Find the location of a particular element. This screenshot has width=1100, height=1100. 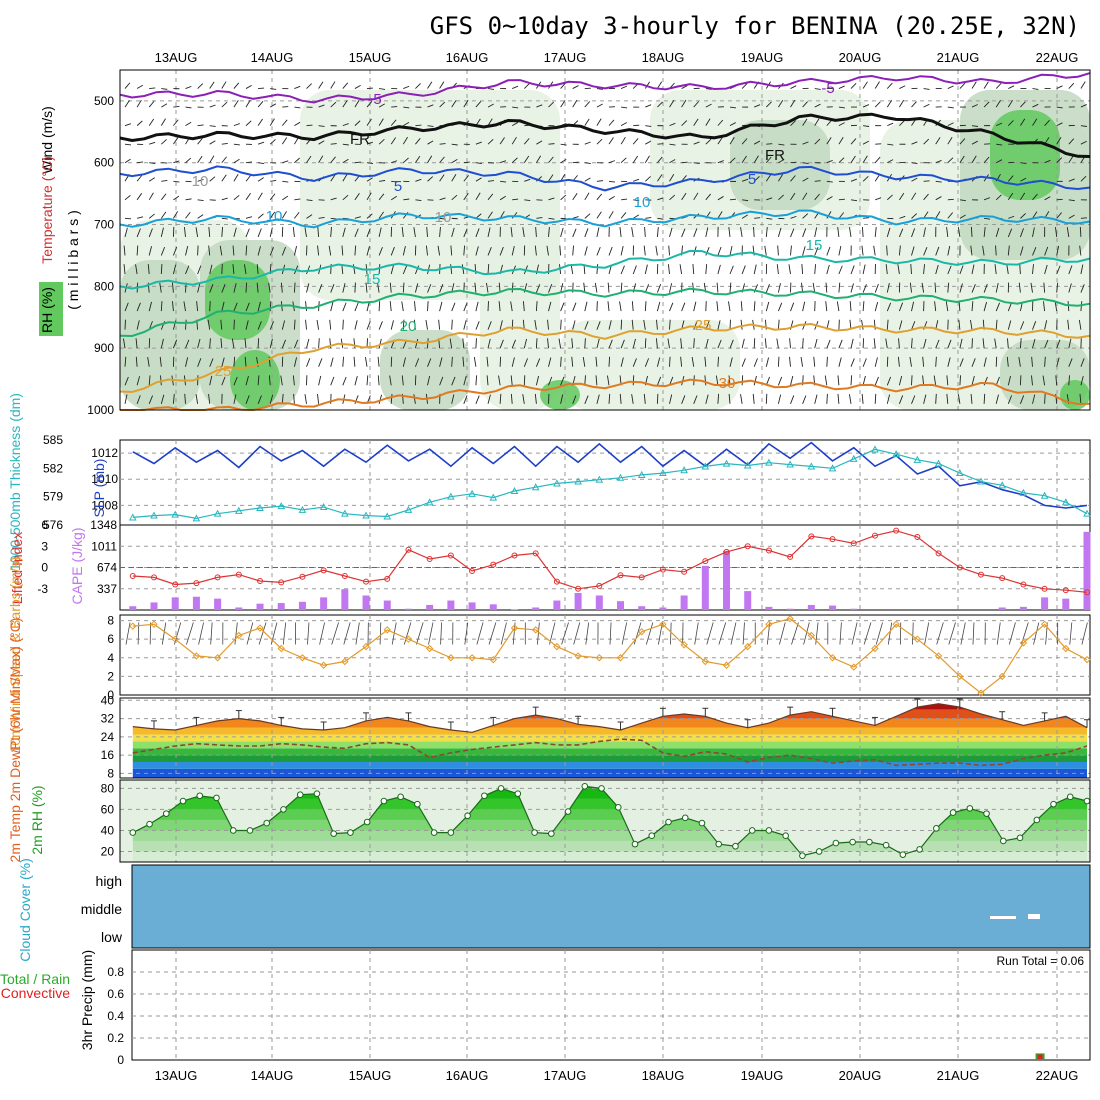

cloud-gap is located at coordinates (1003, 917).